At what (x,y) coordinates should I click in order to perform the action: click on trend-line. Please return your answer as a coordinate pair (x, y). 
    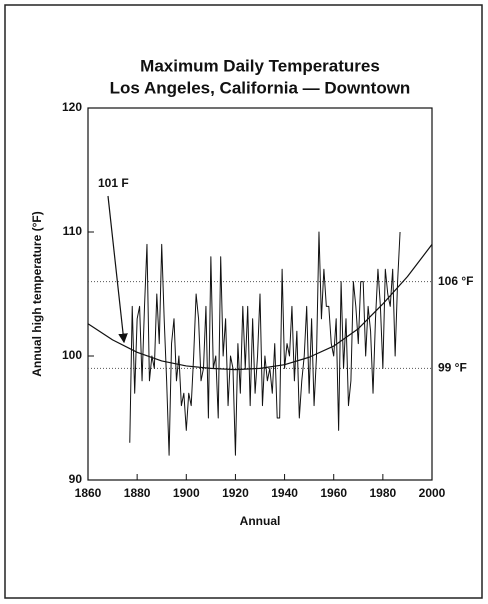
    Looking at the image, I should click on (260, 307).